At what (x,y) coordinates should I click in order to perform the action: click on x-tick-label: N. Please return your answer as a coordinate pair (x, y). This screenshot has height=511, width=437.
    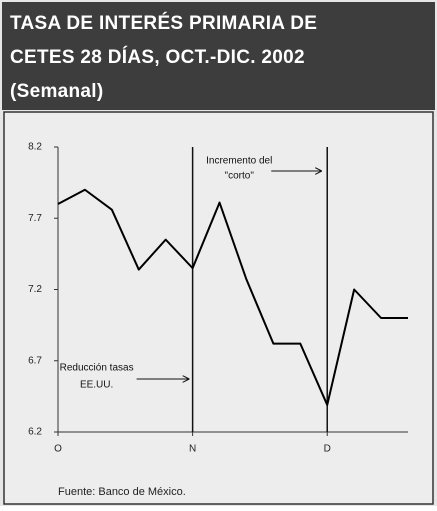
    Looking at the image, I should click on (192, 449).